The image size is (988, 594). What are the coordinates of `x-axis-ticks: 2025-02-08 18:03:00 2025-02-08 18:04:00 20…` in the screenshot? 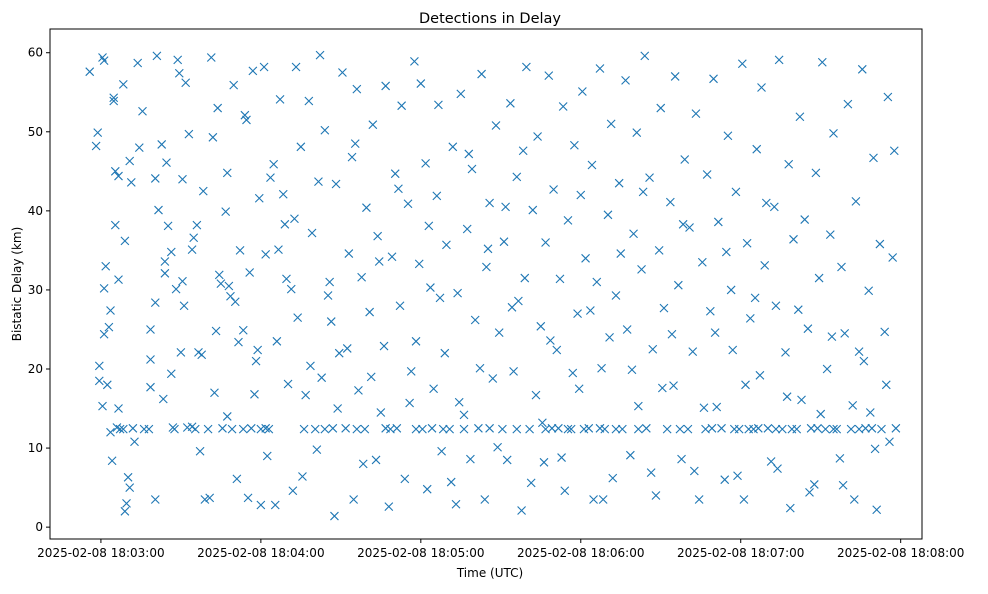 It's located at (500, 549).